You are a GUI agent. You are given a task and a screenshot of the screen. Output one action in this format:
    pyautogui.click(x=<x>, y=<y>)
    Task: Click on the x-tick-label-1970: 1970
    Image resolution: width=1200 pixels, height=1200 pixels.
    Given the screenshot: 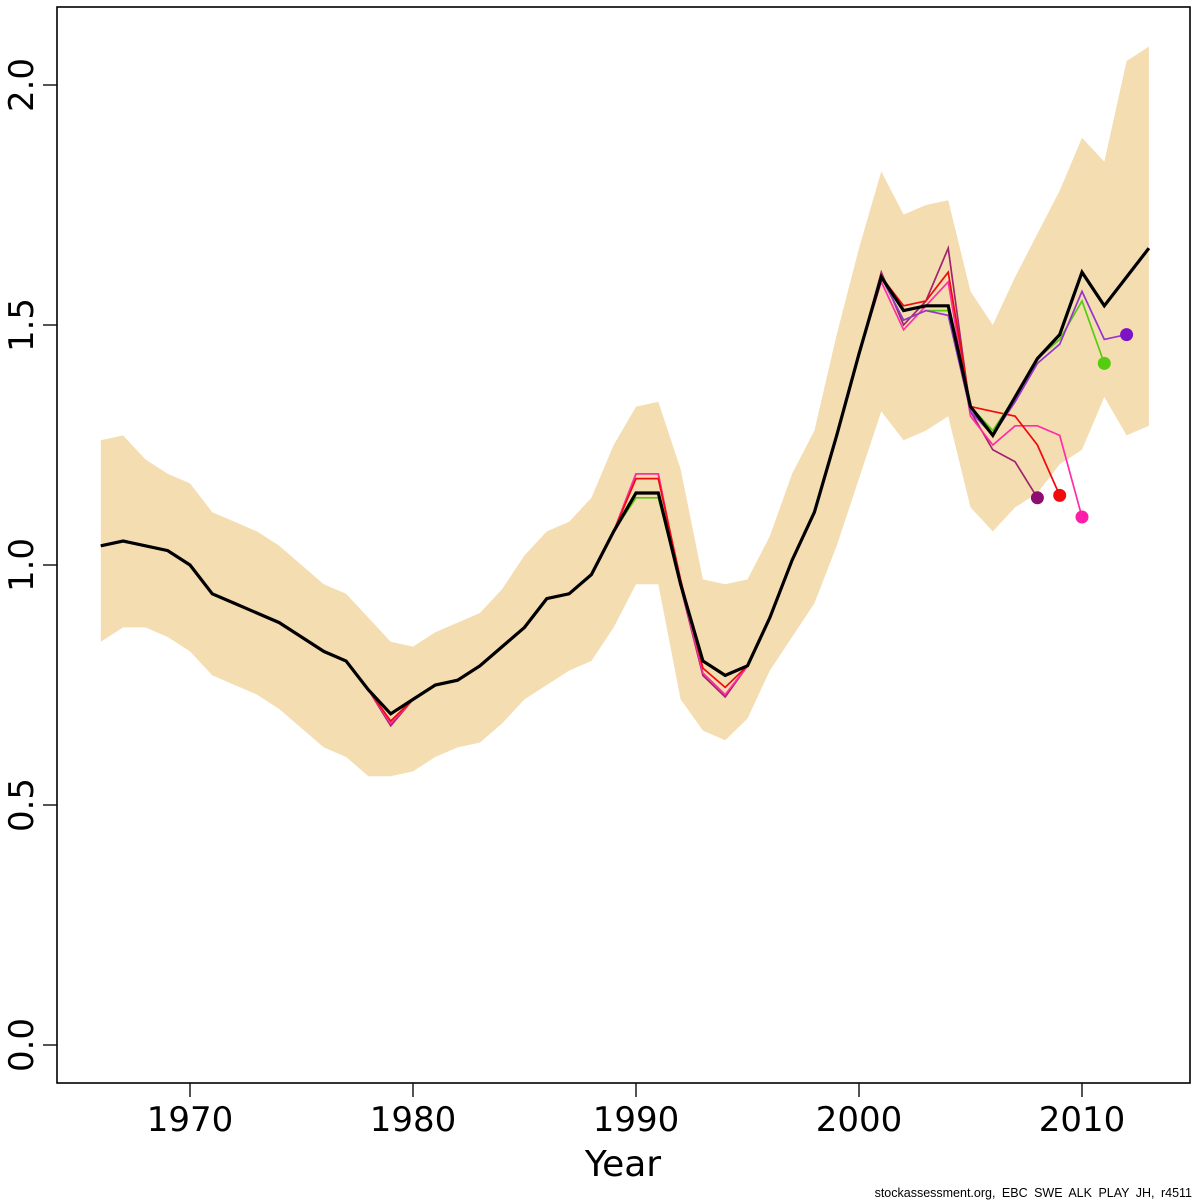 What is the action you would take?
    pyautogui.click(x=190, y=1120)
    